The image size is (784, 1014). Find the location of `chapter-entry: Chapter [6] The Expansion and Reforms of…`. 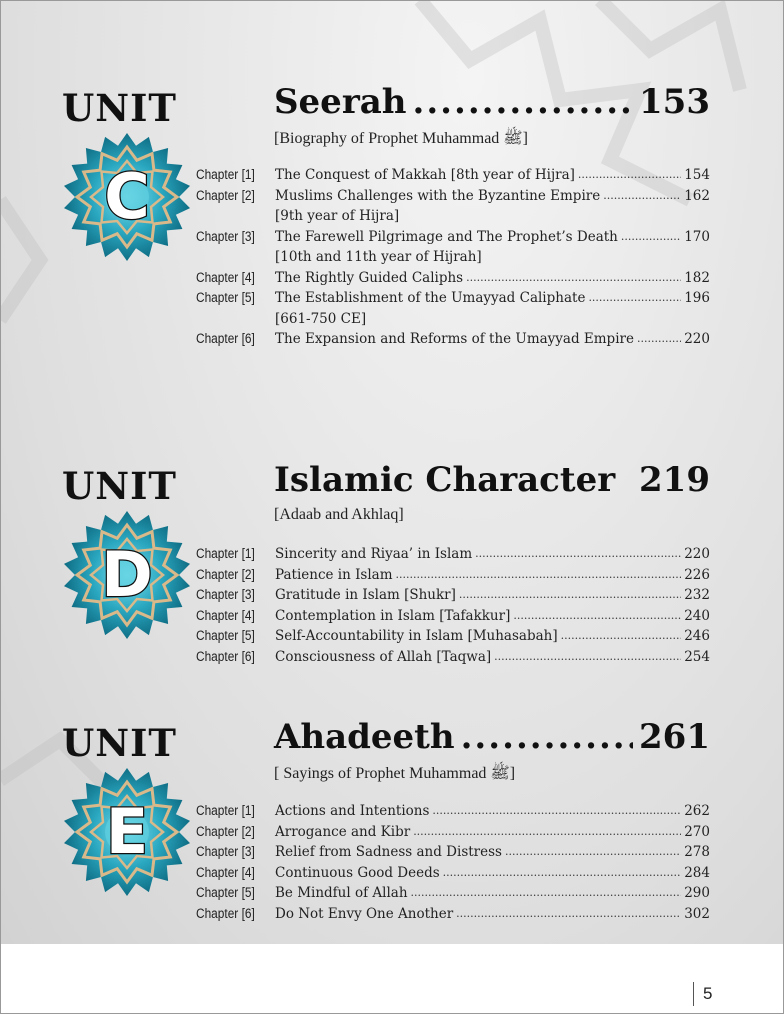

chapter-entry: Chapter [6] The Expansion and Reforms of… is located at coordinates (453, 339).